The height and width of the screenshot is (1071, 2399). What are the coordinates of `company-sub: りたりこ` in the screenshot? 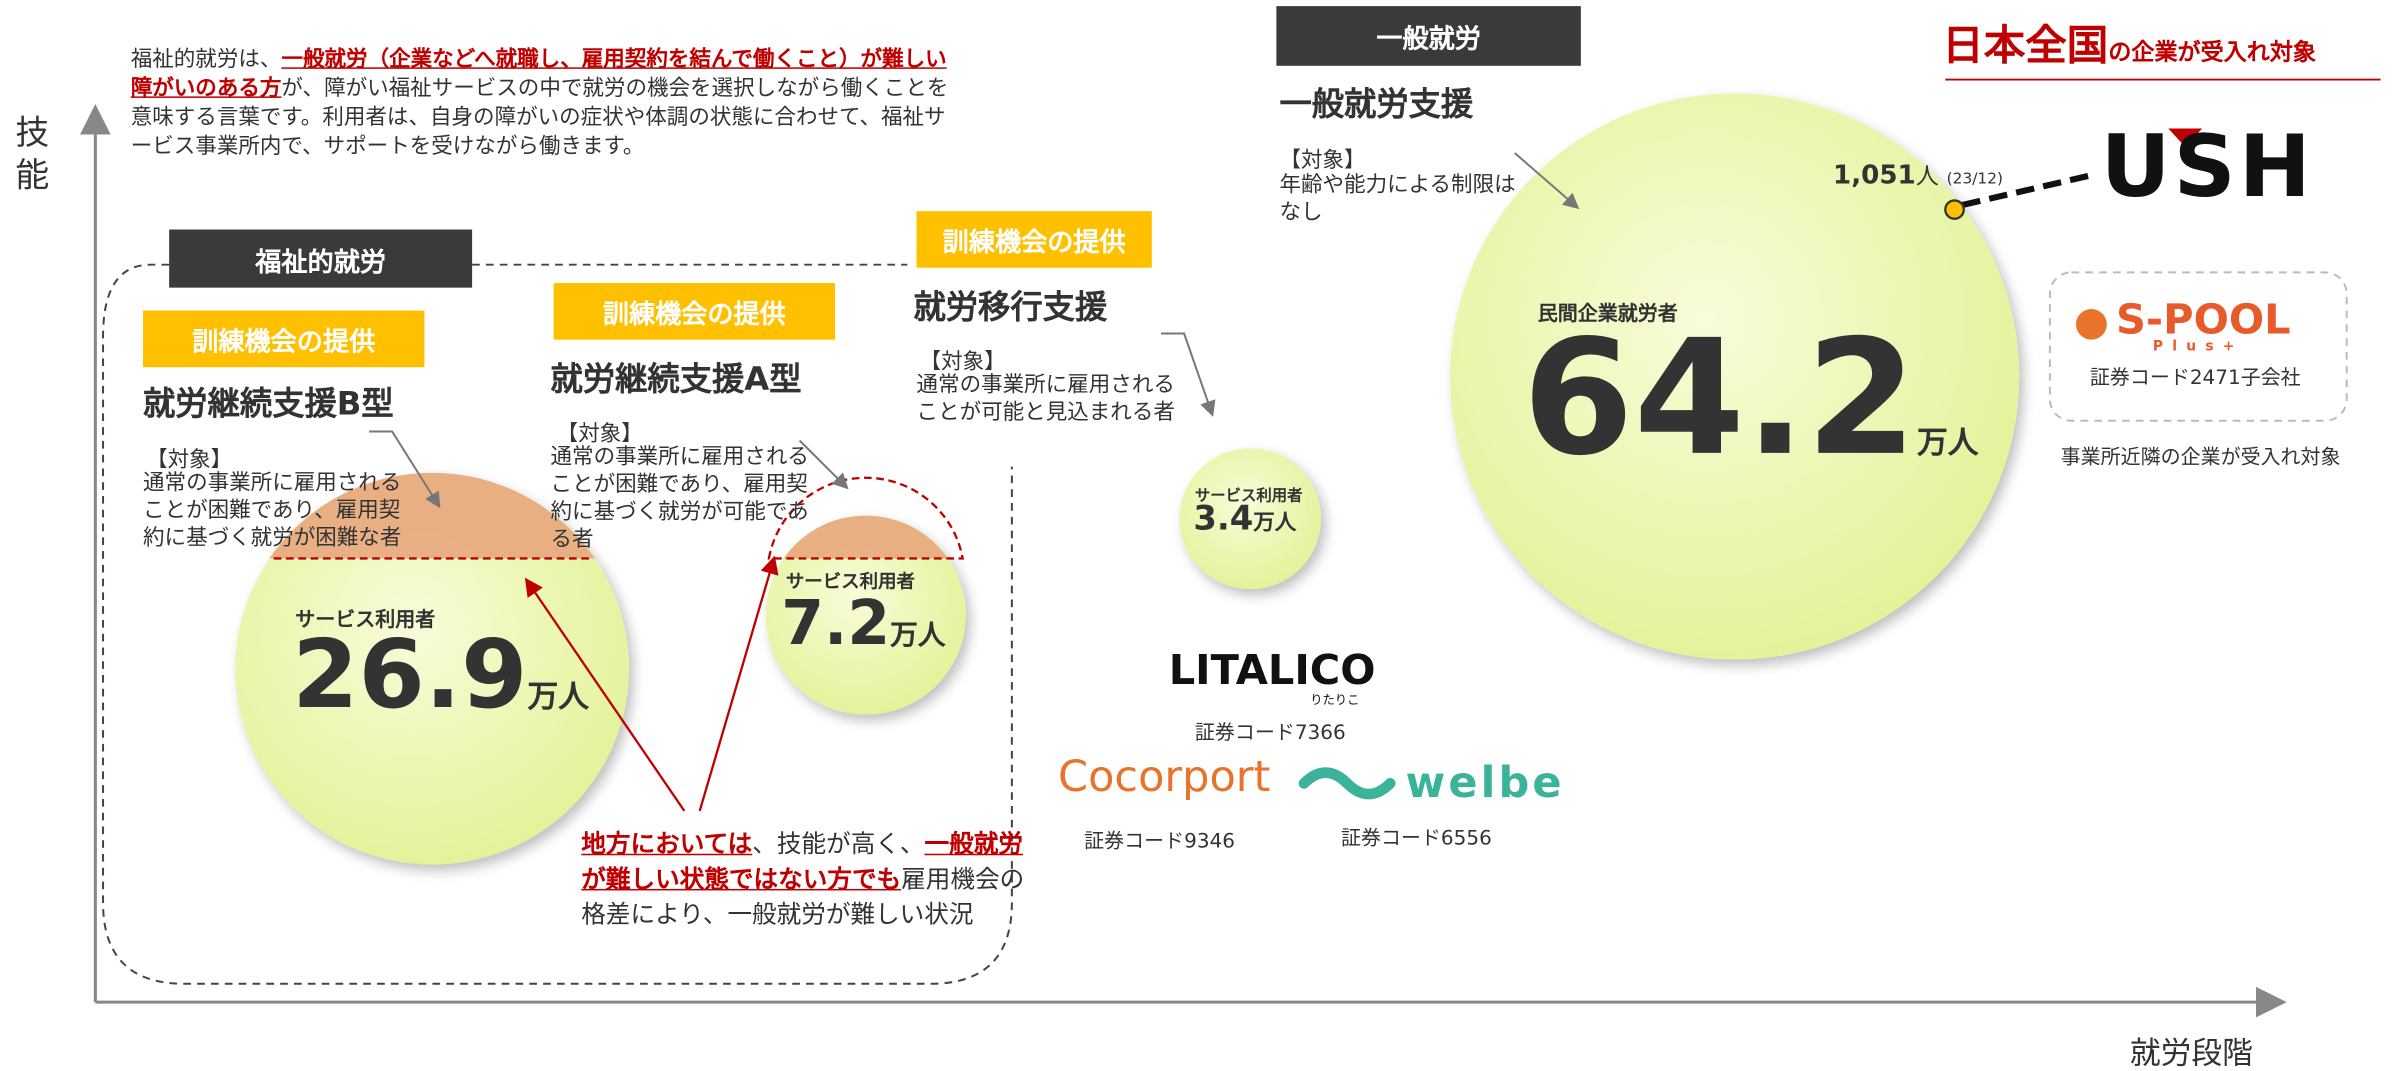 It's located at (1335, 700).